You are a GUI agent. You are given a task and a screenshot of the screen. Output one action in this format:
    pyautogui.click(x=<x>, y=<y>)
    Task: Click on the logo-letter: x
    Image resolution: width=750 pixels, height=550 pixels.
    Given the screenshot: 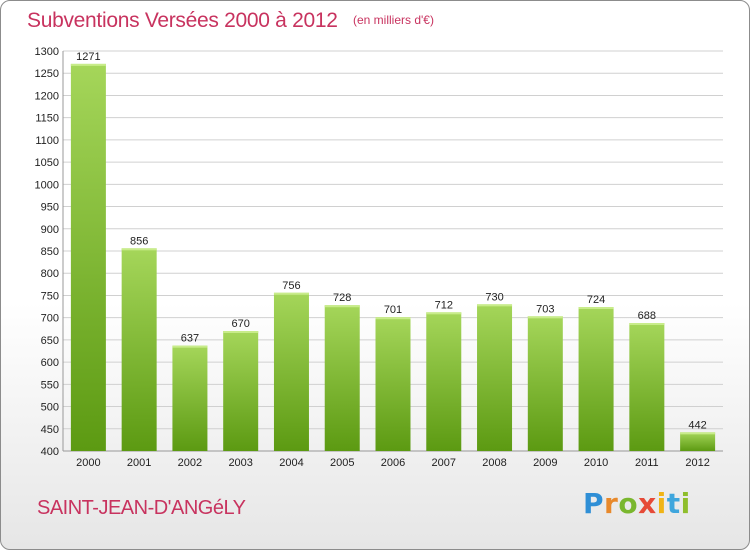 What is the action you would take?
    pyautogui.click(x=647, y=503)
    